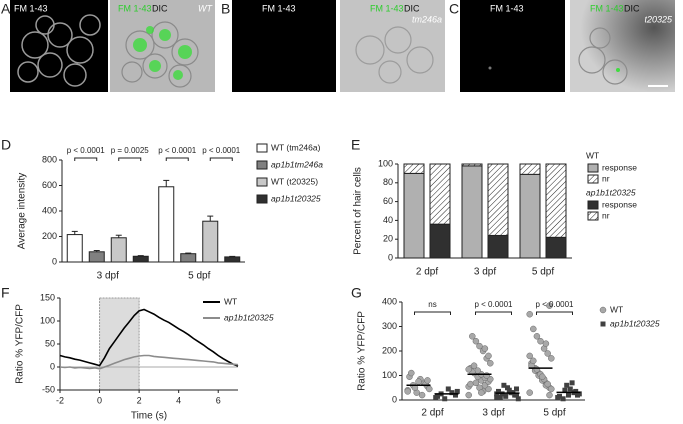 Image resolution: width=683 pixels, height=424 pixels. I want to click on panel-letter: A, so click(6, 9).